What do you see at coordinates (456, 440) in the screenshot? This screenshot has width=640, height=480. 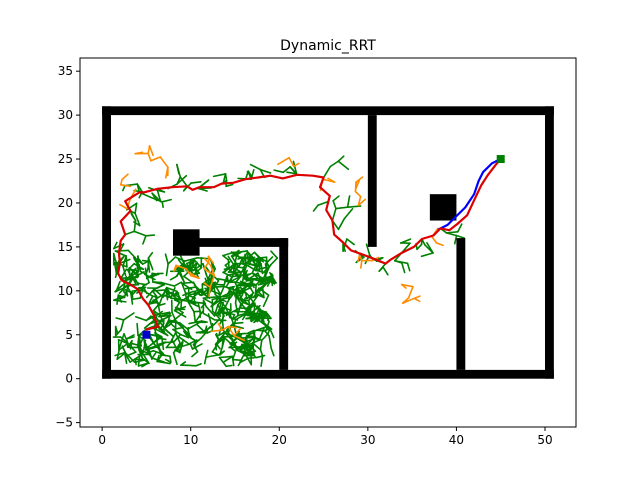 I see `x-tick-label: 40` at bounding box center [456, 440].